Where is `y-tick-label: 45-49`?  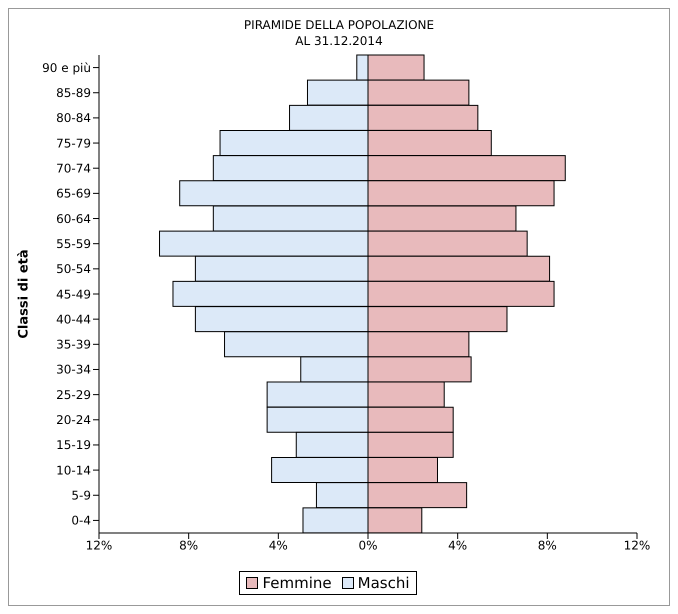 y-tick-label: 45-49 is located at coordinates (73, 294).